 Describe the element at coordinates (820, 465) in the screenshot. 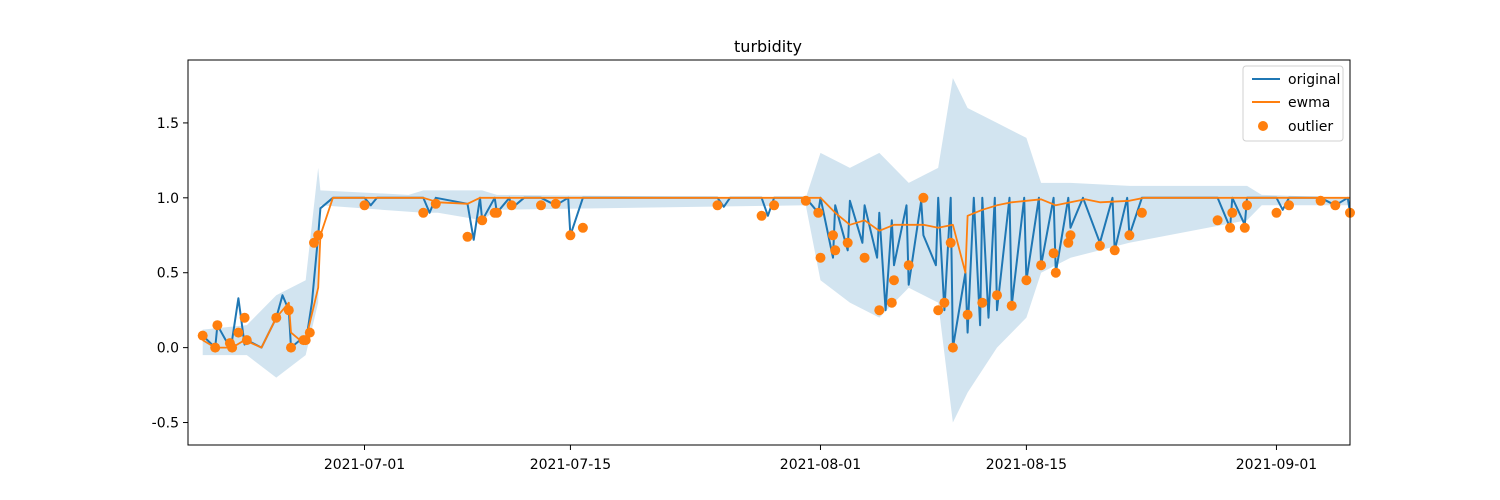

I see `x-tick-label: 2021-08-01` at that location.